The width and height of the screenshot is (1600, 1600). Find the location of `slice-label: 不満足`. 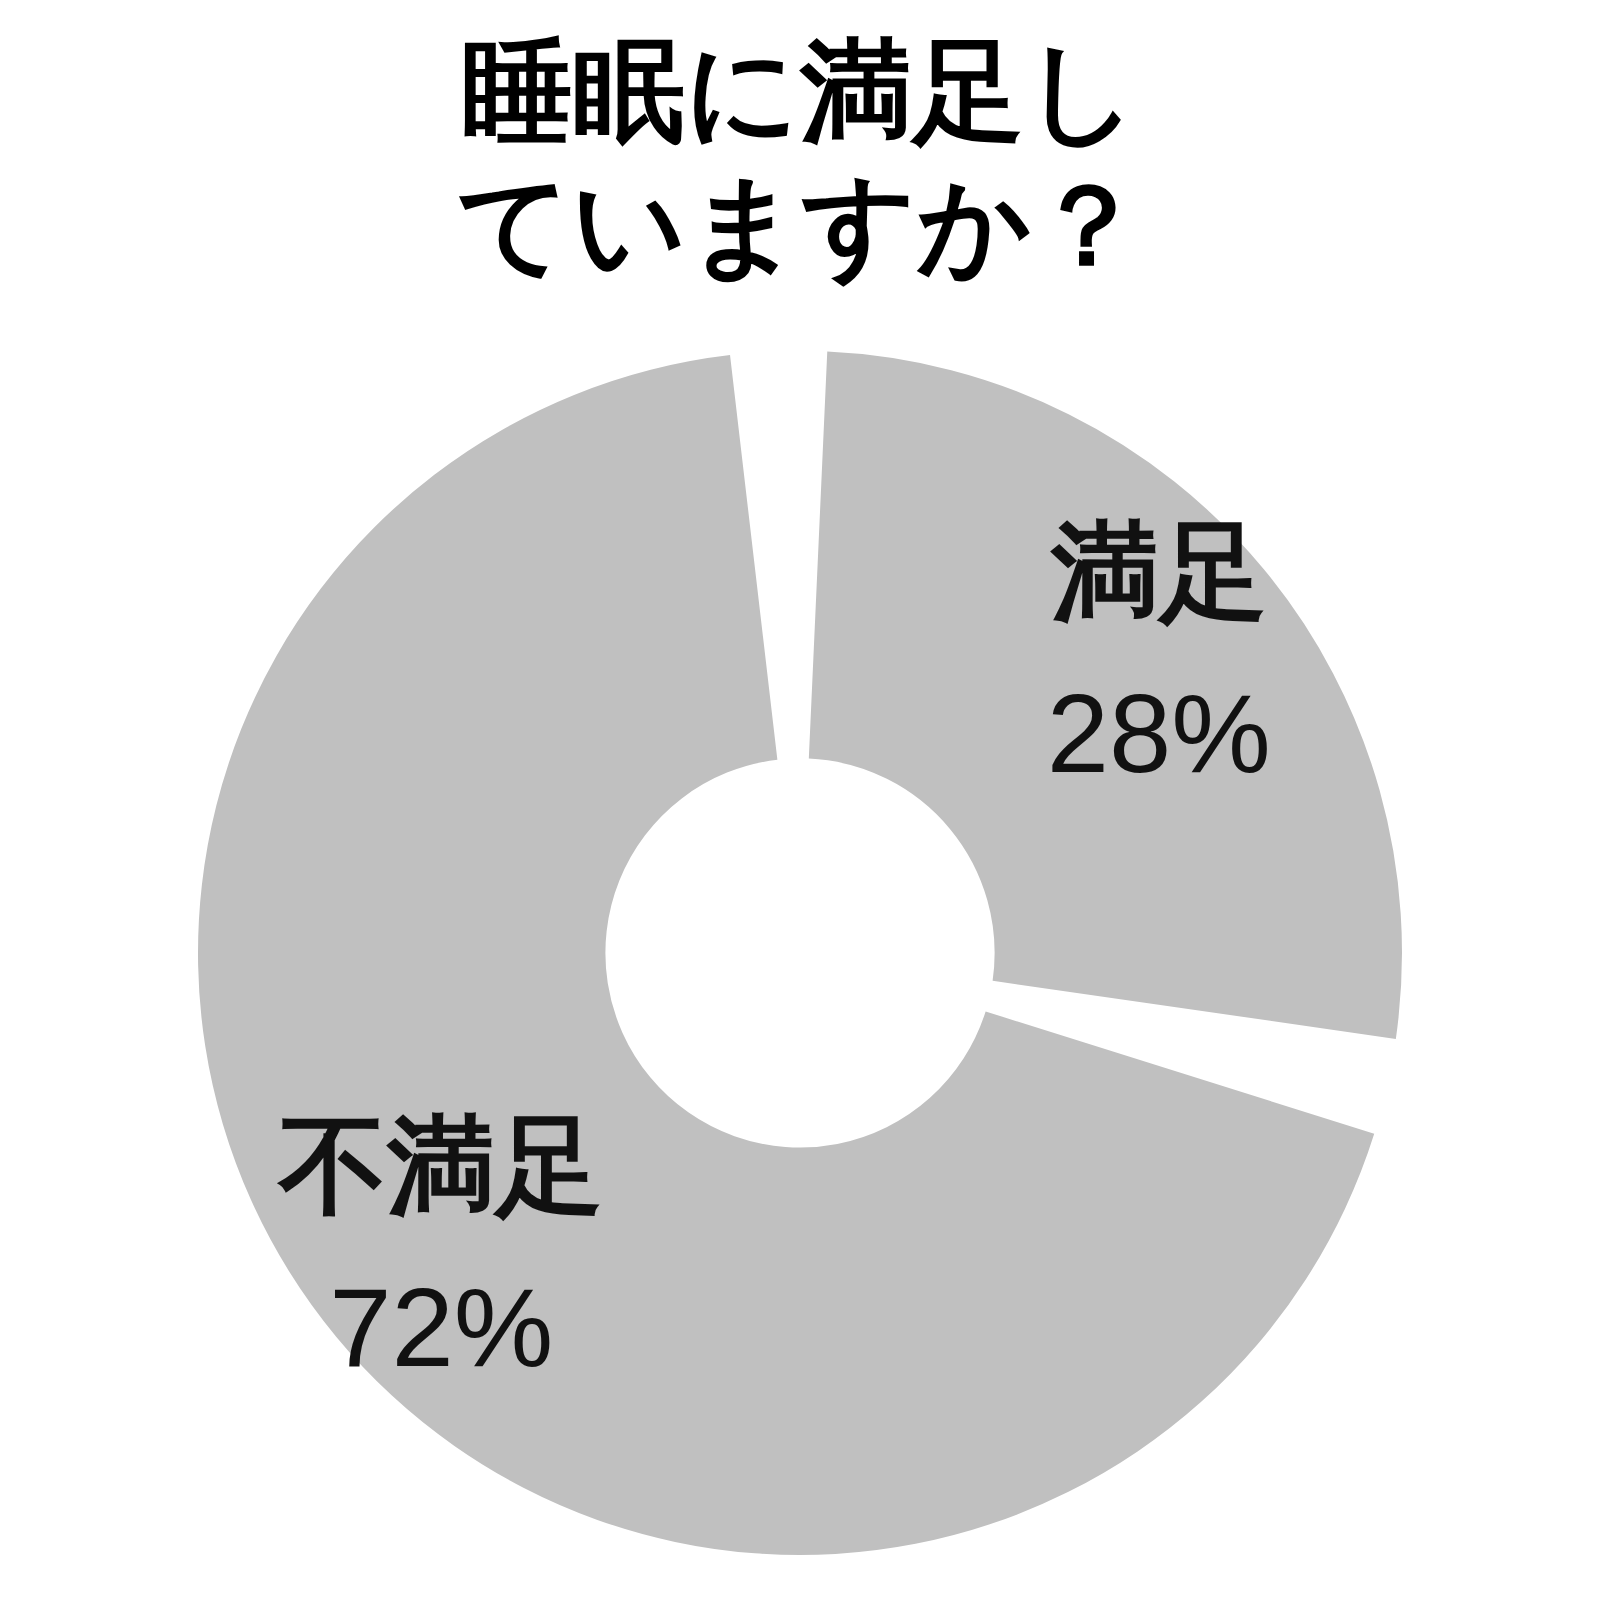

slice-label: 不満足 is located at coordinates (440, 1165).